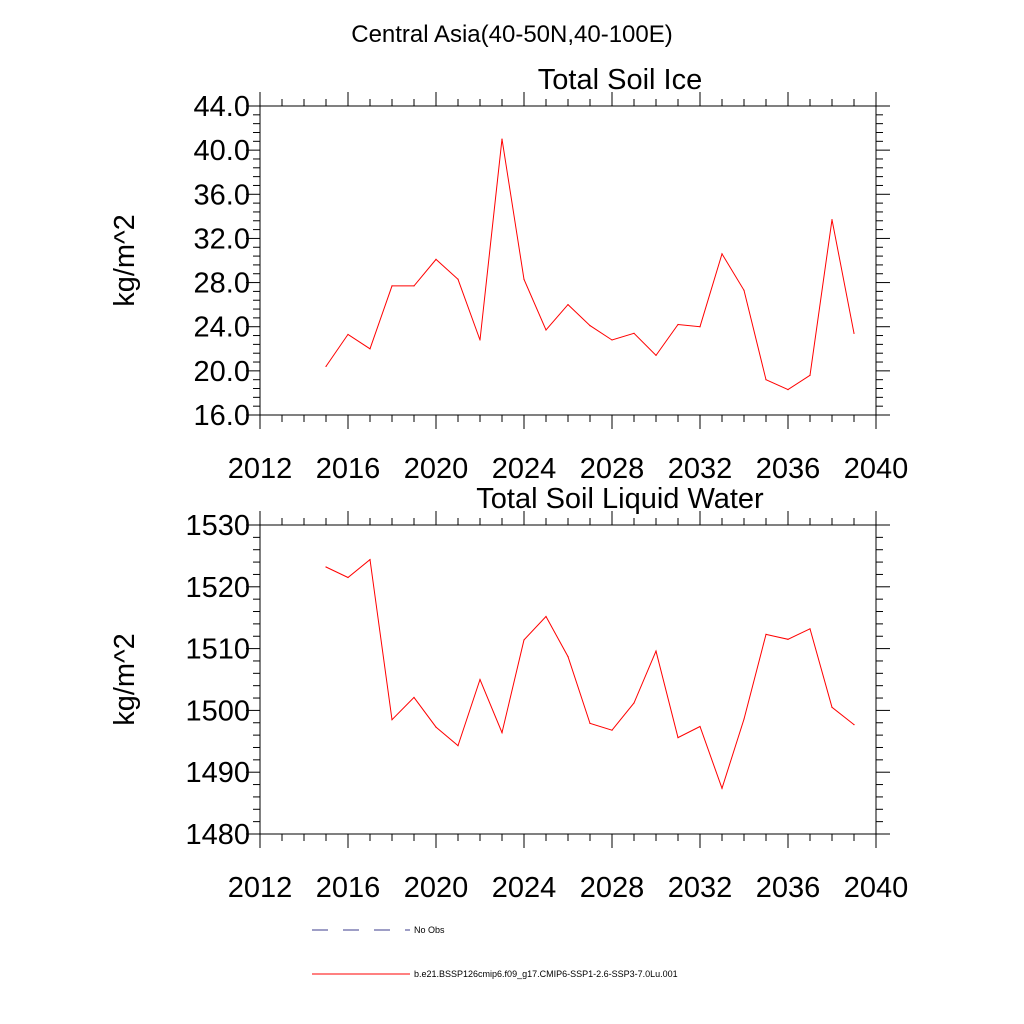 Image resolution: width=1024 pixels, height=1024 pixels. What do you see at coordinates (222, 372) in the screenshot?
I see `y-tick-label: 20.0` at bounding box center [222, 372].